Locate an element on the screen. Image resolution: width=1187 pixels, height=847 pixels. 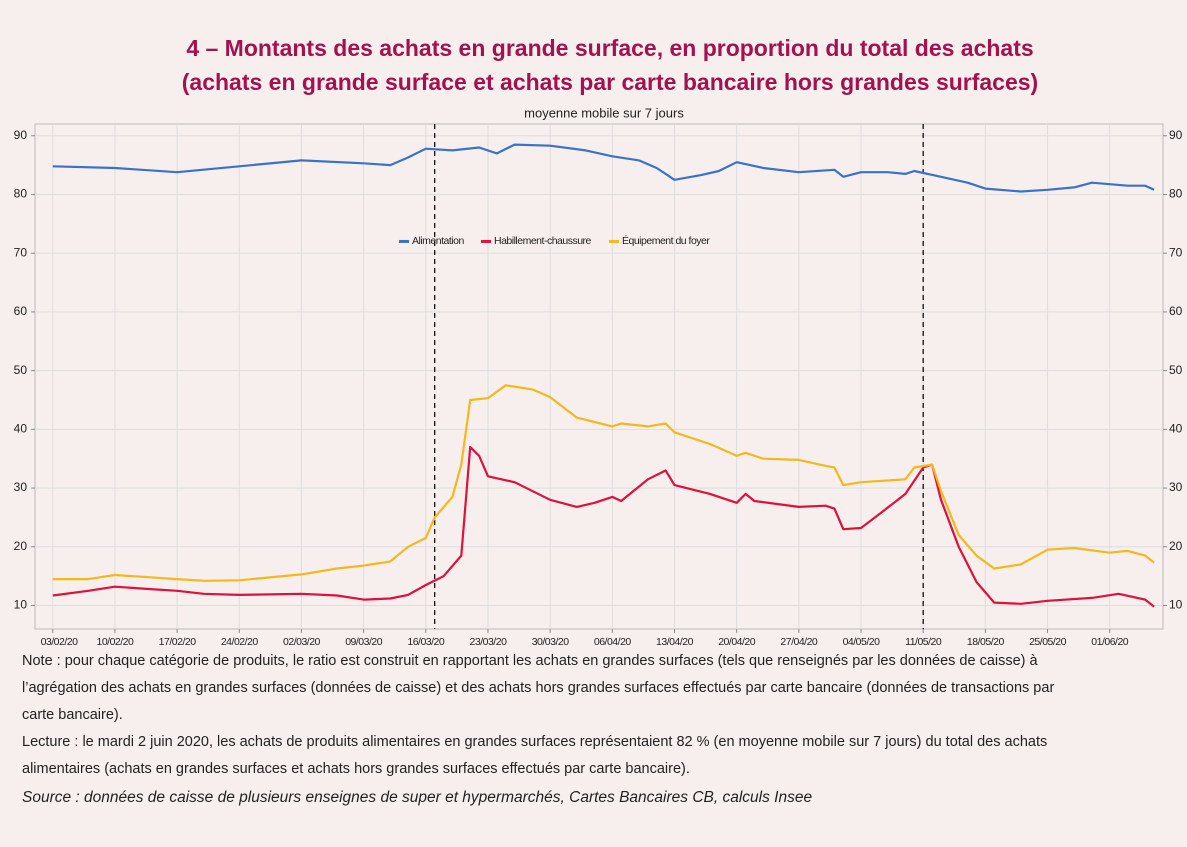
y-tick-label: 20 is located at coordinates (21, 546).